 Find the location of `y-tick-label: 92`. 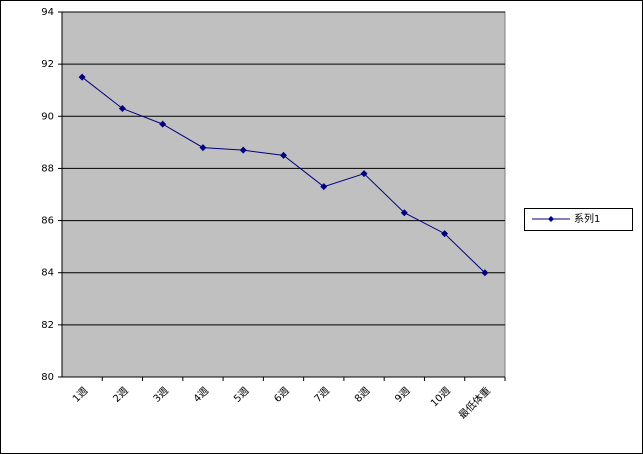

y-tick-label: 92 is located at coordinates (47, 64).